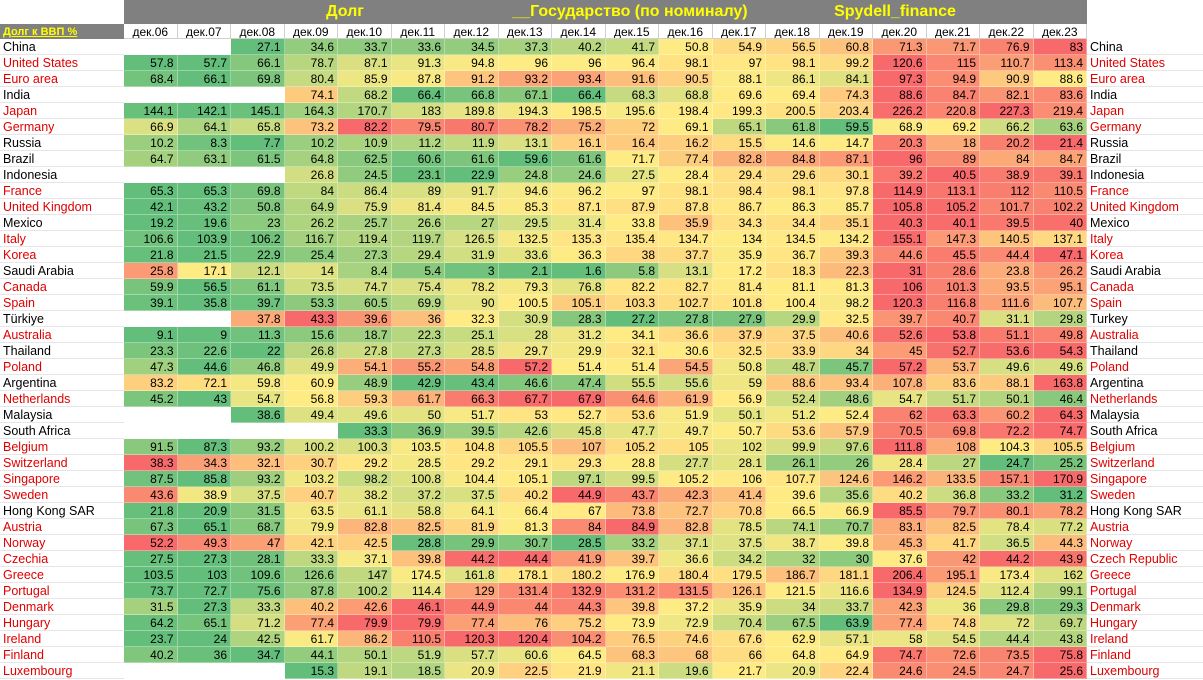 The image size is (1203, 680). I want to click on data-cell: 86.3, so click(793, 207).